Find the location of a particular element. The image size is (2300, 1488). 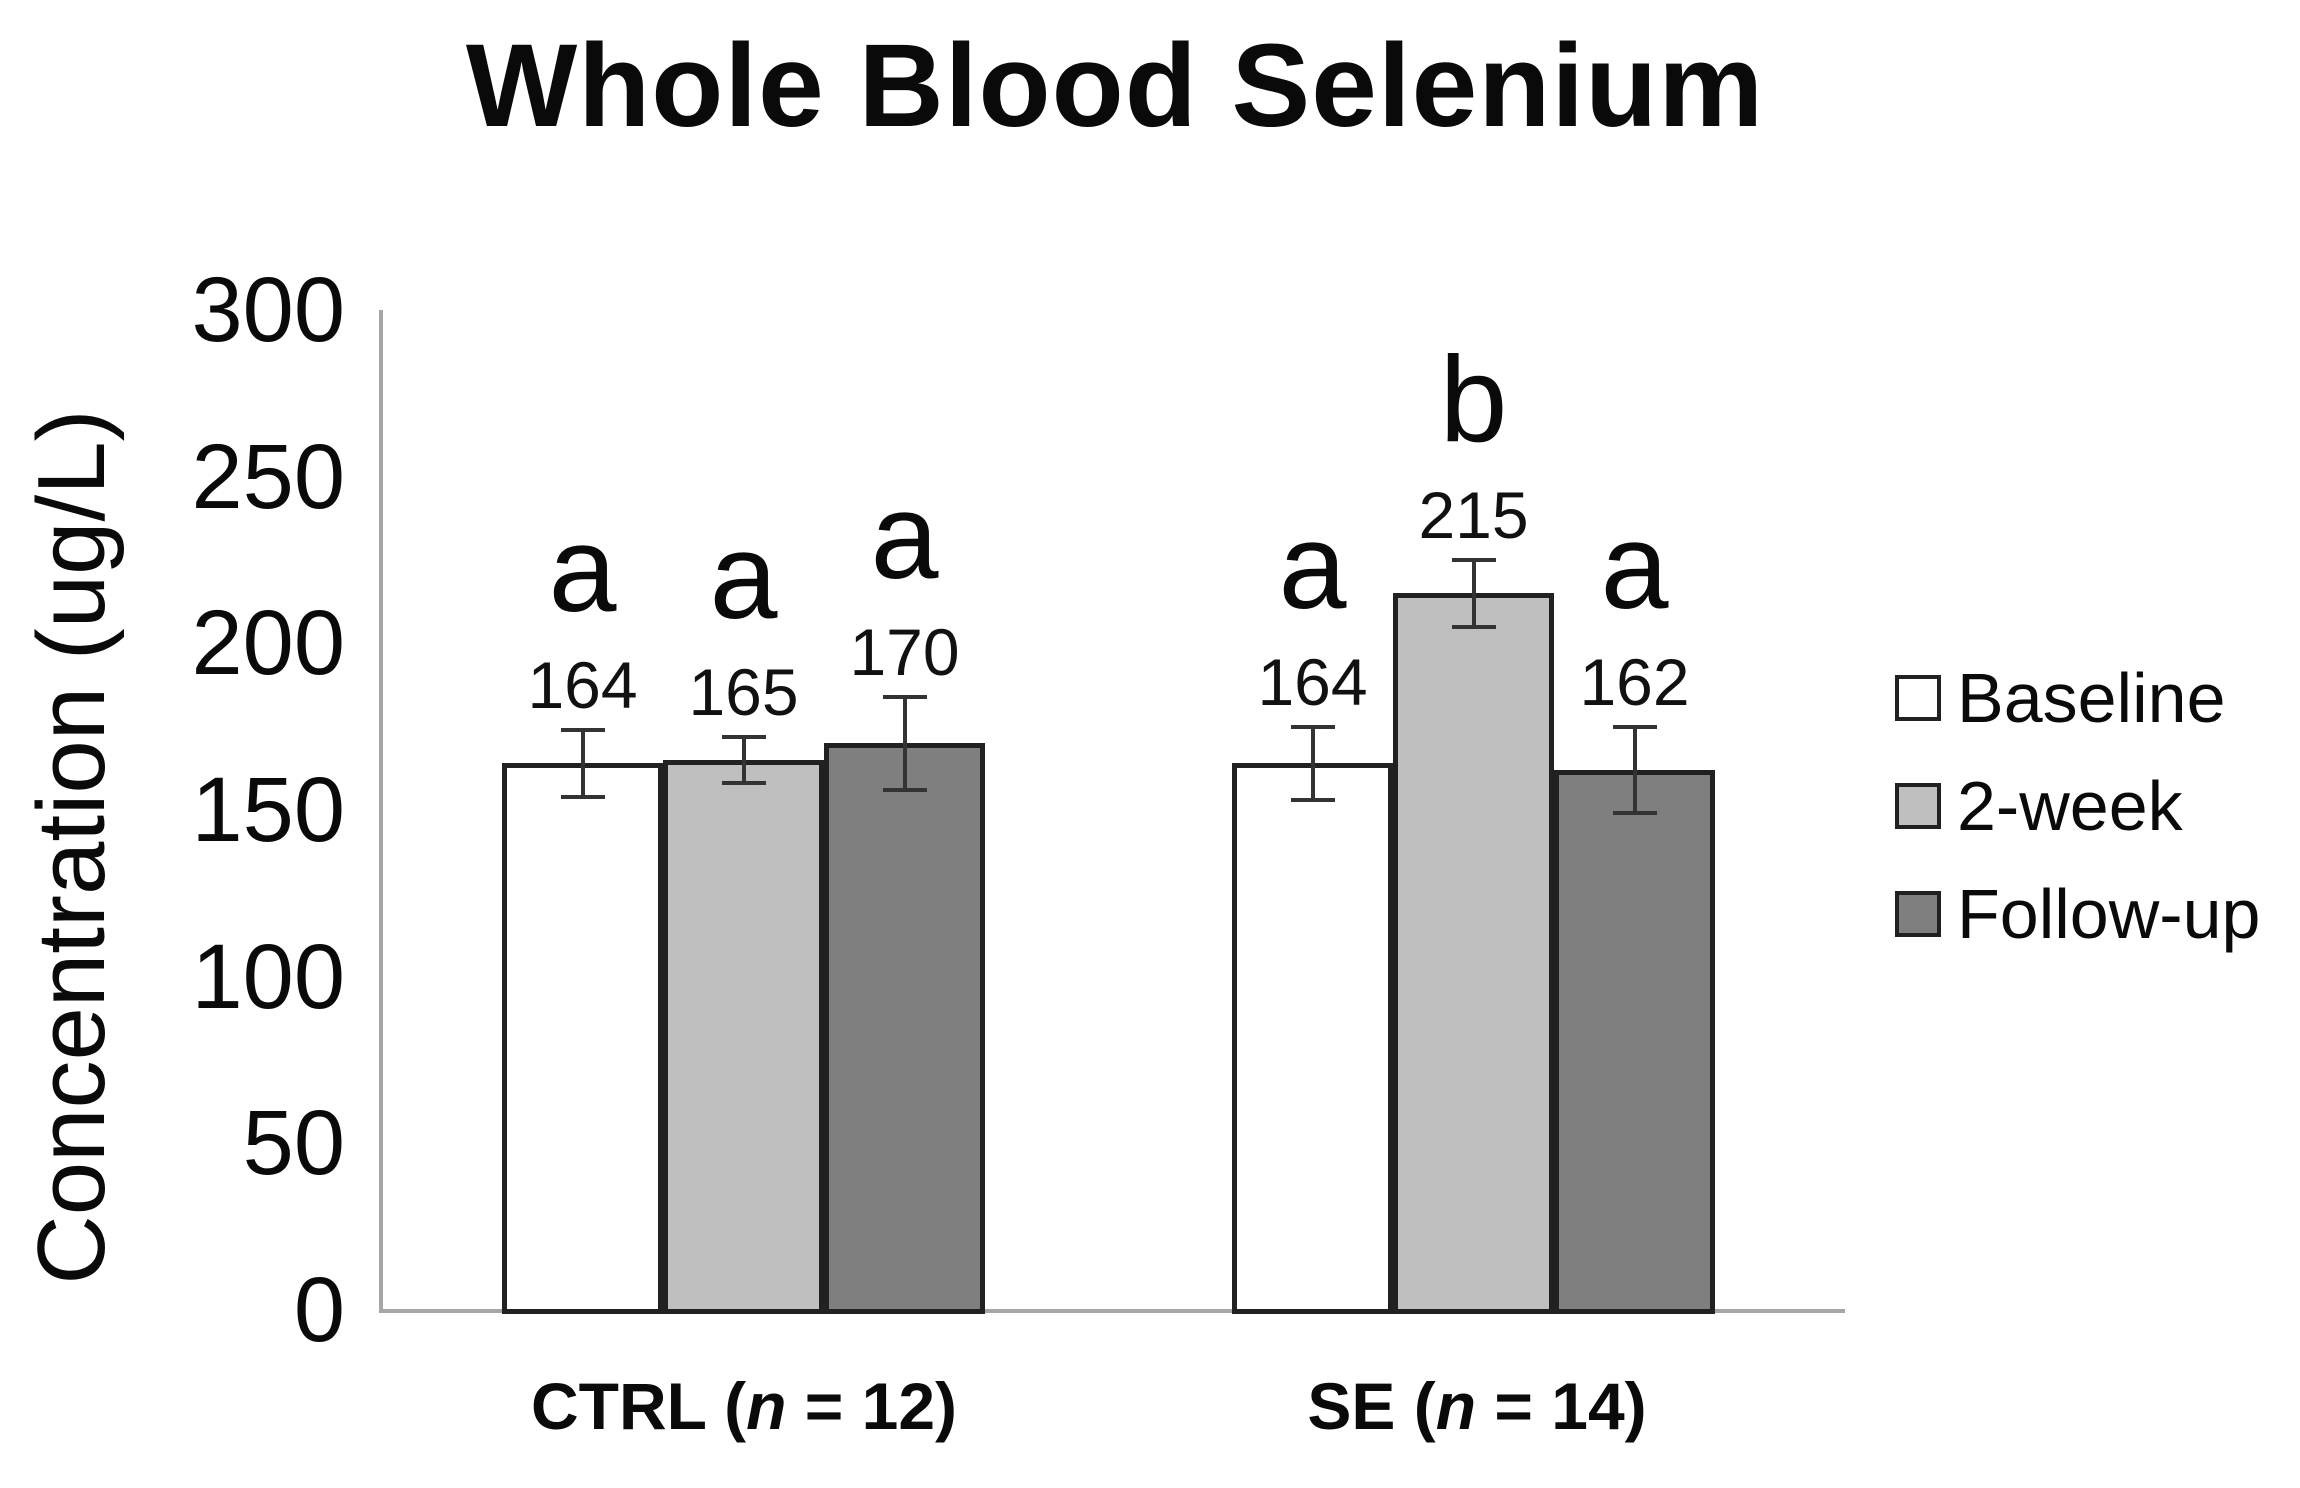

bar-baseline-ctrl is located at coordinates (582, 1038).